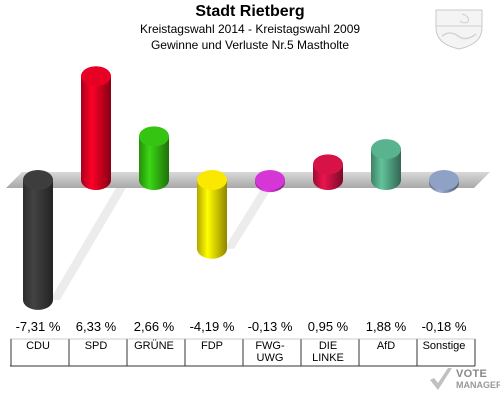 This screenshot has width=500, height=400. Describe the element at coordinates (248, 180) in the screenshot. I see `baseline-platform` at that location.